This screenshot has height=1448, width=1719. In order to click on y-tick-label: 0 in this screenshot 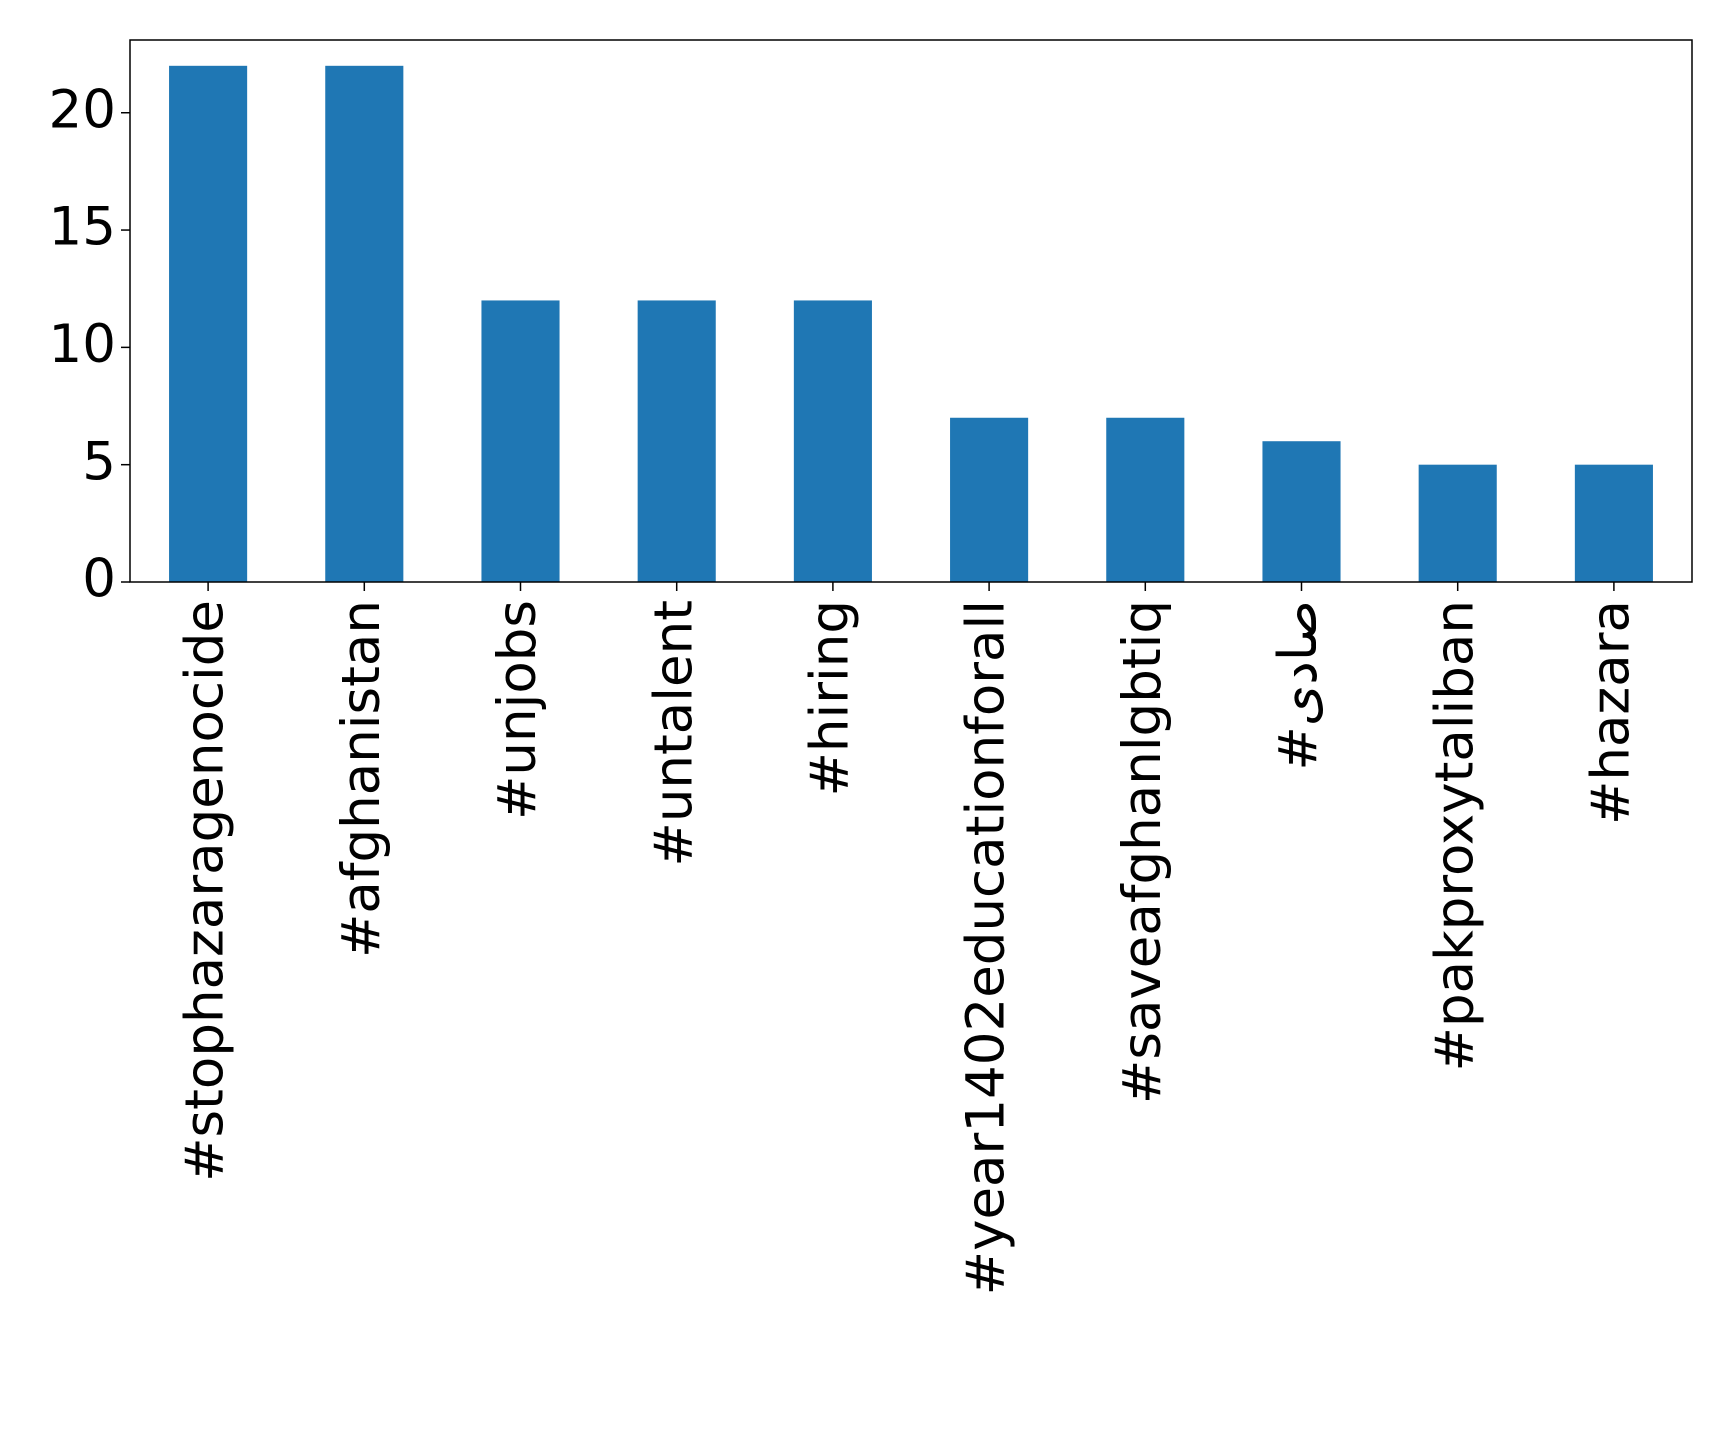, I will do `click(99, 579)`.